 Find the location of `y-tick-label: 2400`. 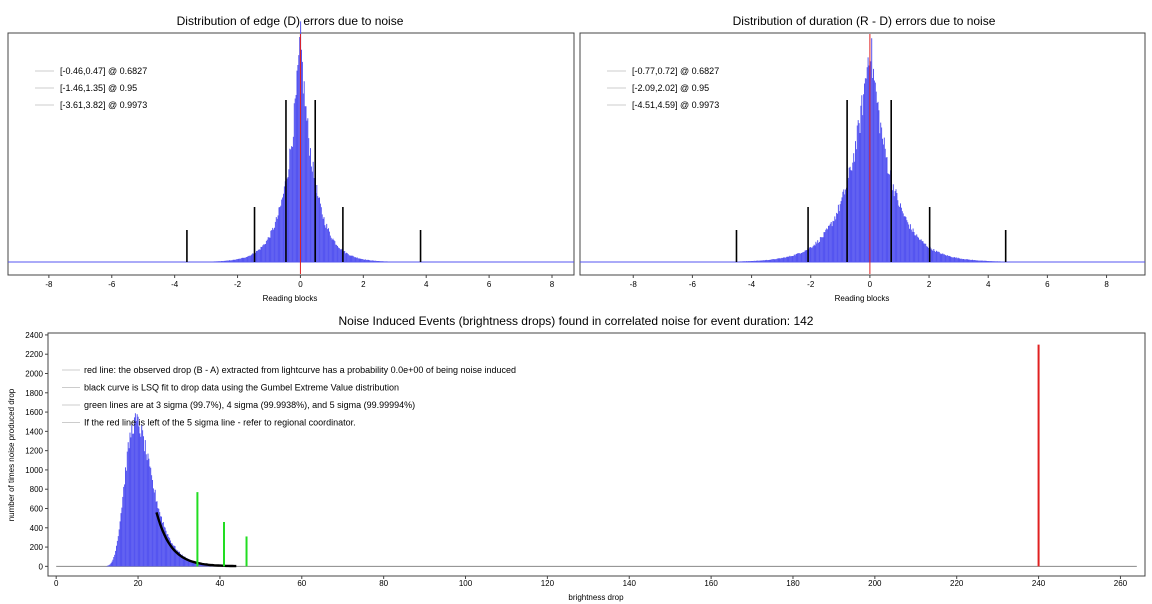

y-tick-label: 2400 is located at coordinates (34, 335).